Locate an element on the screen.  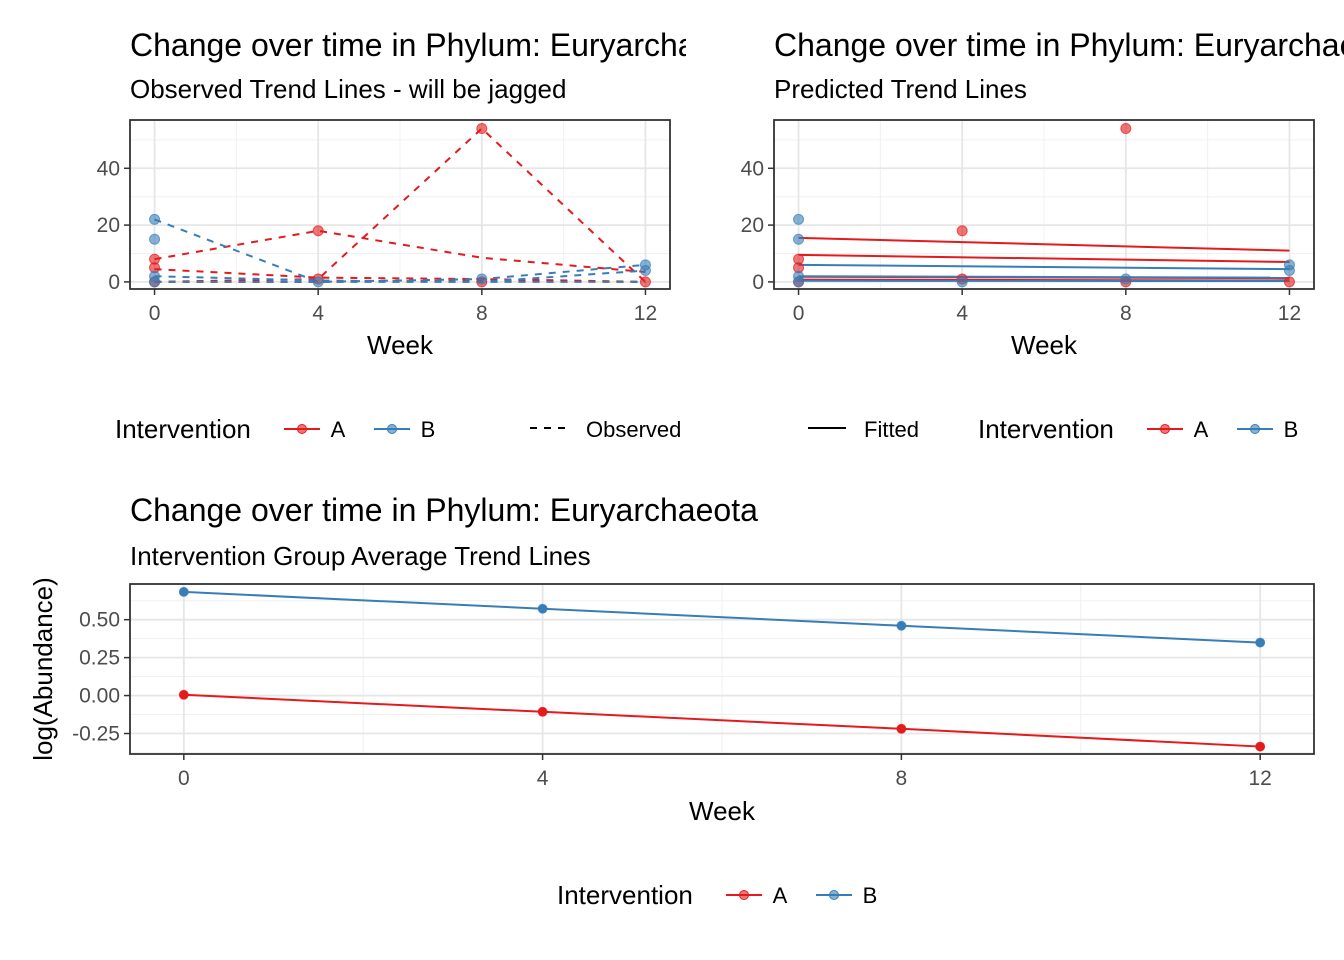
chart-subtitle: Intervention Group Average Trend Lines is located at coordinates (360, 556).